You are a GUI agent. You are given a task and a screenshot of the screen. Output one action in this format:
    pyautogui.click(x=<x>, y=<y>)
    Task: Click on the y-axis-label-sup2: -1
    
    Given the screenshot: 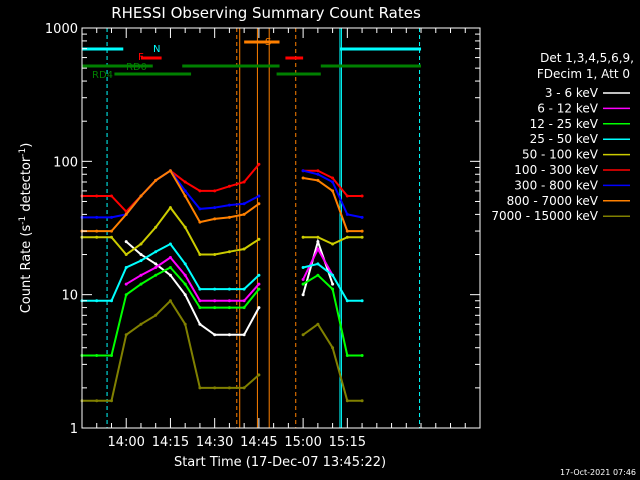 What is the action you would take?
    pyautogui.click(x=23, y=152)
    